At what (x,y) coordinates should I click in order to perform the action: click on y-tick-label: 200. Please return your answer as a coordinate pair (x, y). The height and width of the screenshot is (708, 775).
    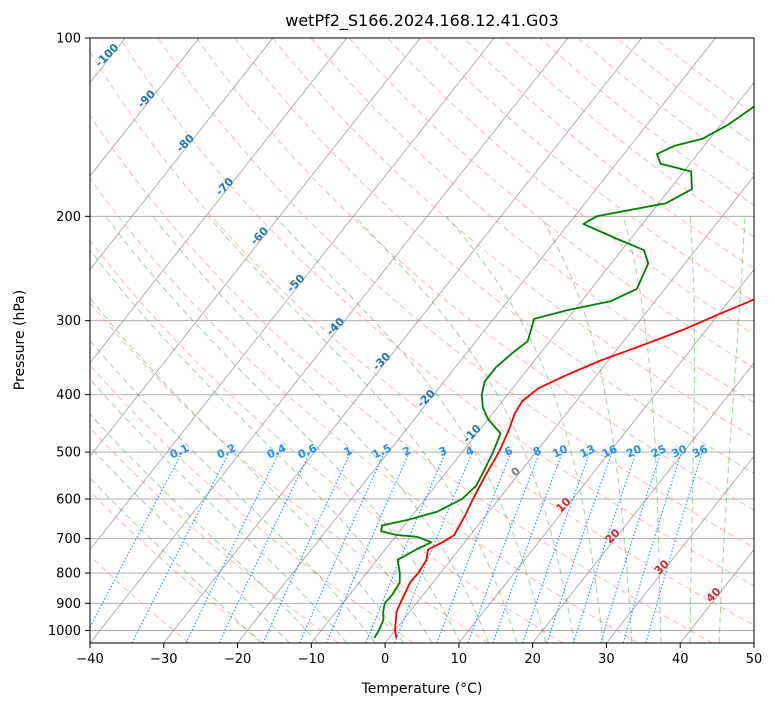
    Looking at the image, I should click on (68, 217).